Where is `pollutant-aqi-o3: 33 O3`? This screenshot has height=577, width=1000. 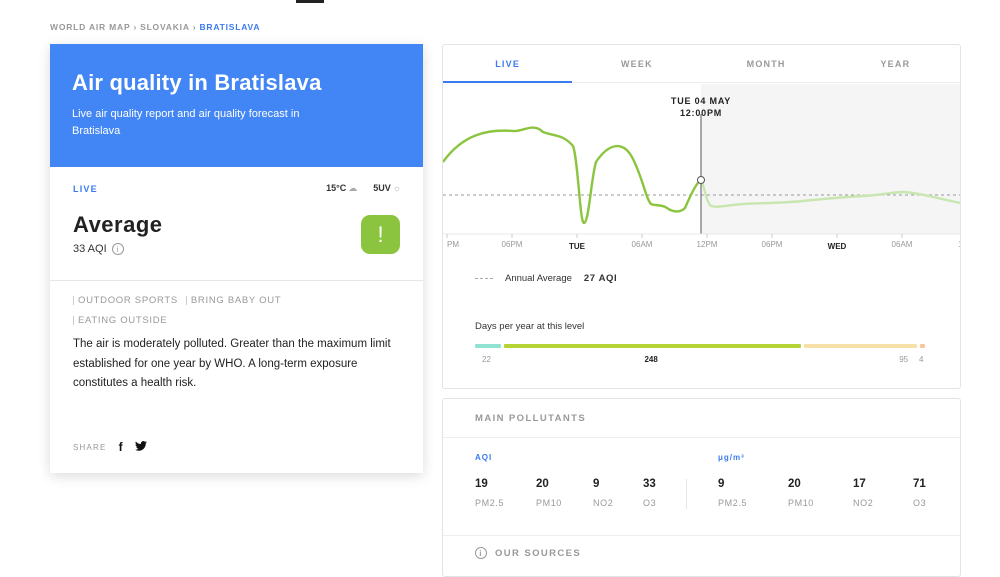 pollutant-aqi-o3: 33 O3 is located at coordinates (650, 493).